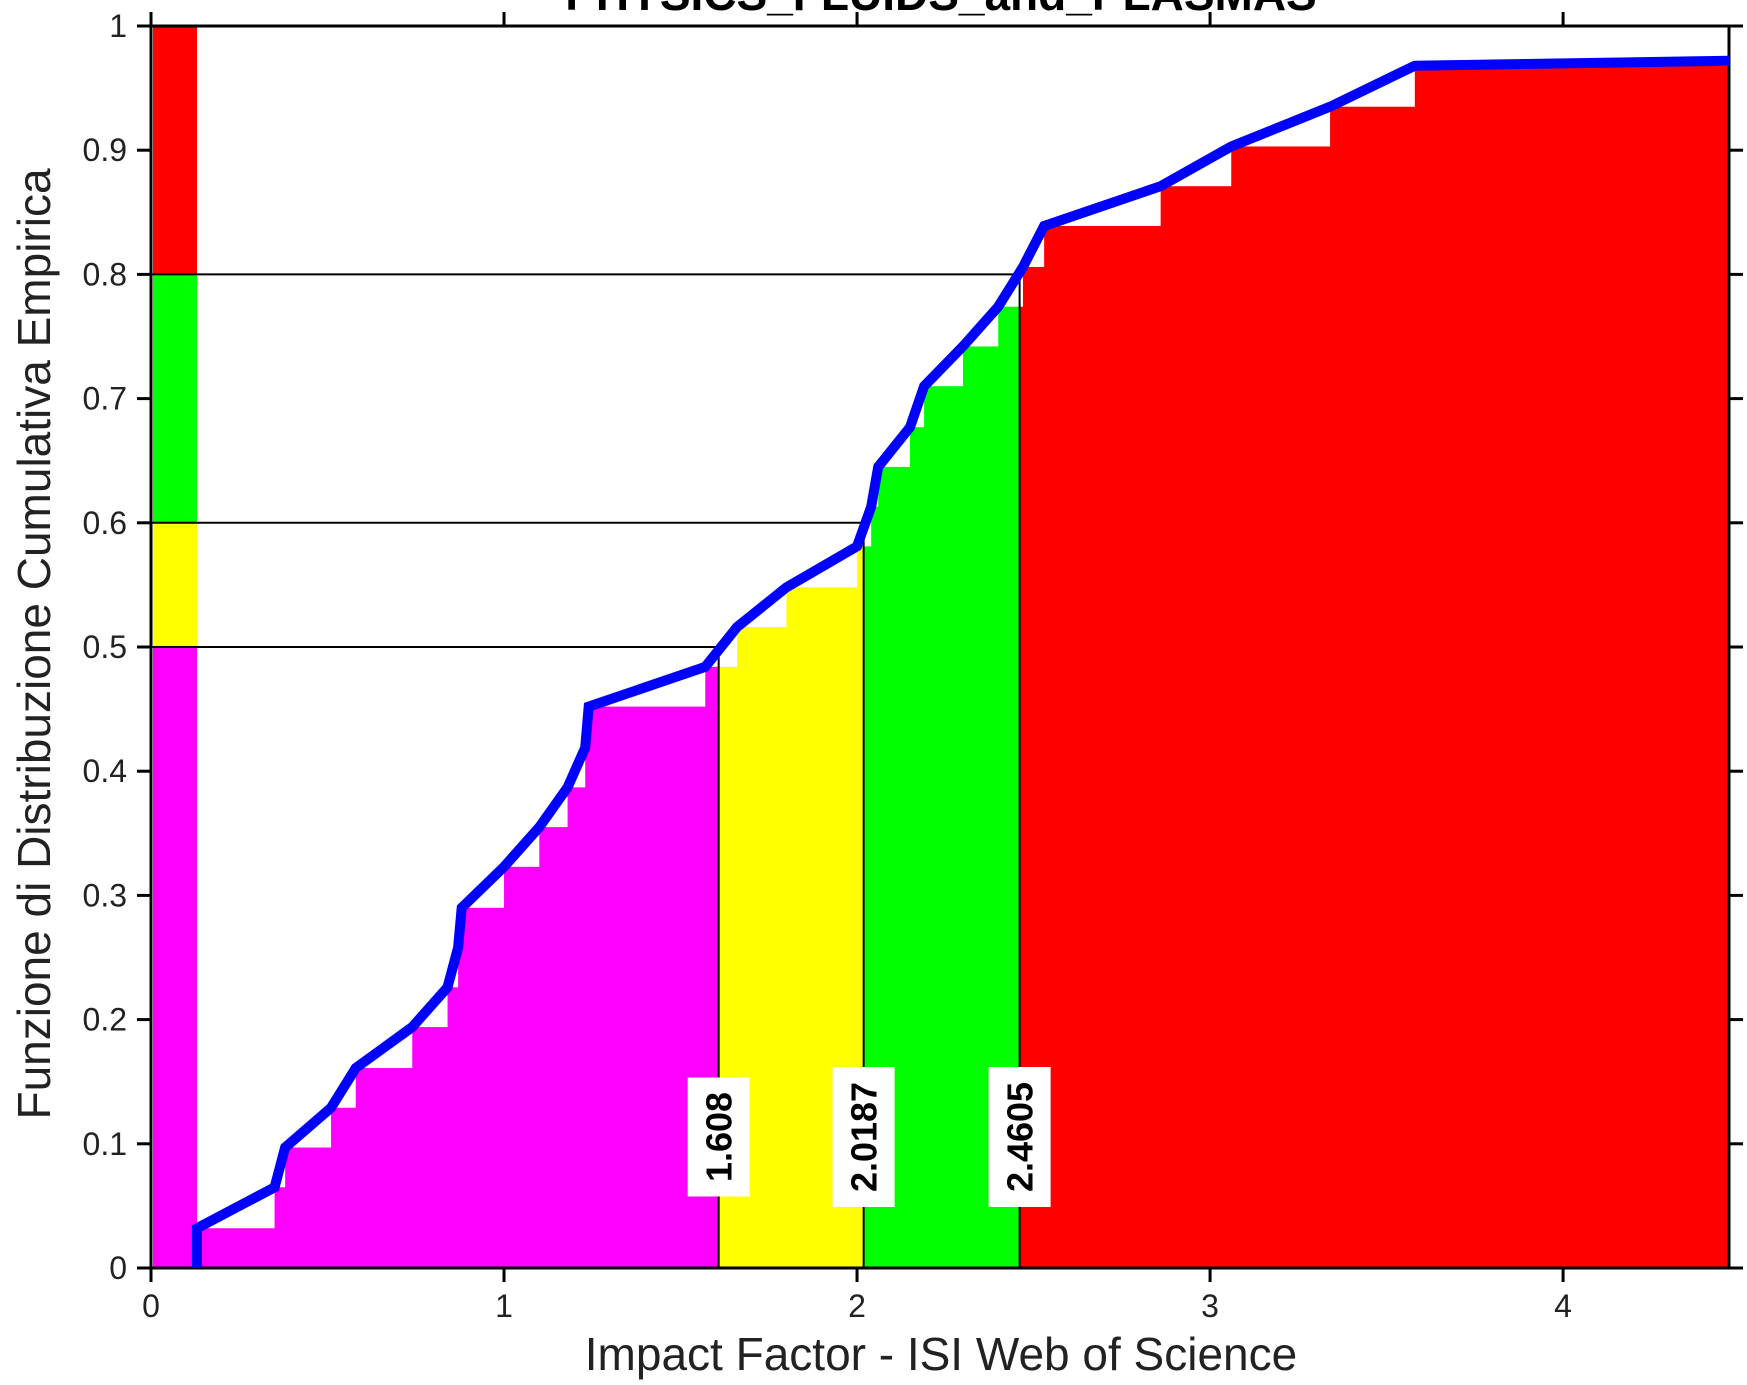  What do you see at coordinates (857, 1306) in the screenshot?
I see `x-tick-label: 2` at bounding box center [857, 1306].